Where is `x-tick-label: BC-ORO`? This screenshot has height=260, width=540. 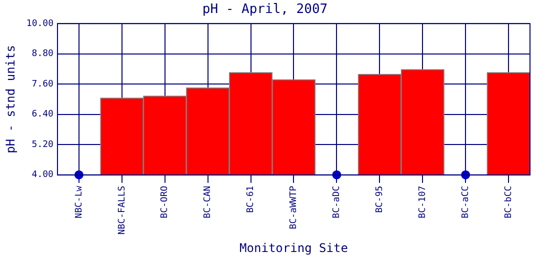
x-tick-label: BC-ORO is located at coordinates (165, 202).